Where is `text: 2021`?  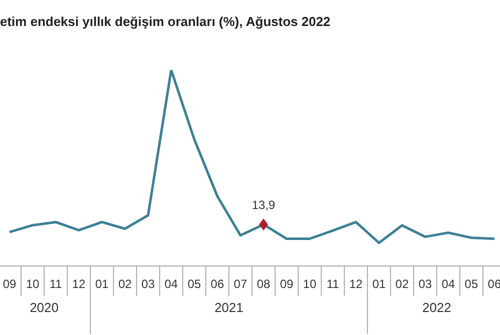 text: 2021 is located at coordinates (228, 307).